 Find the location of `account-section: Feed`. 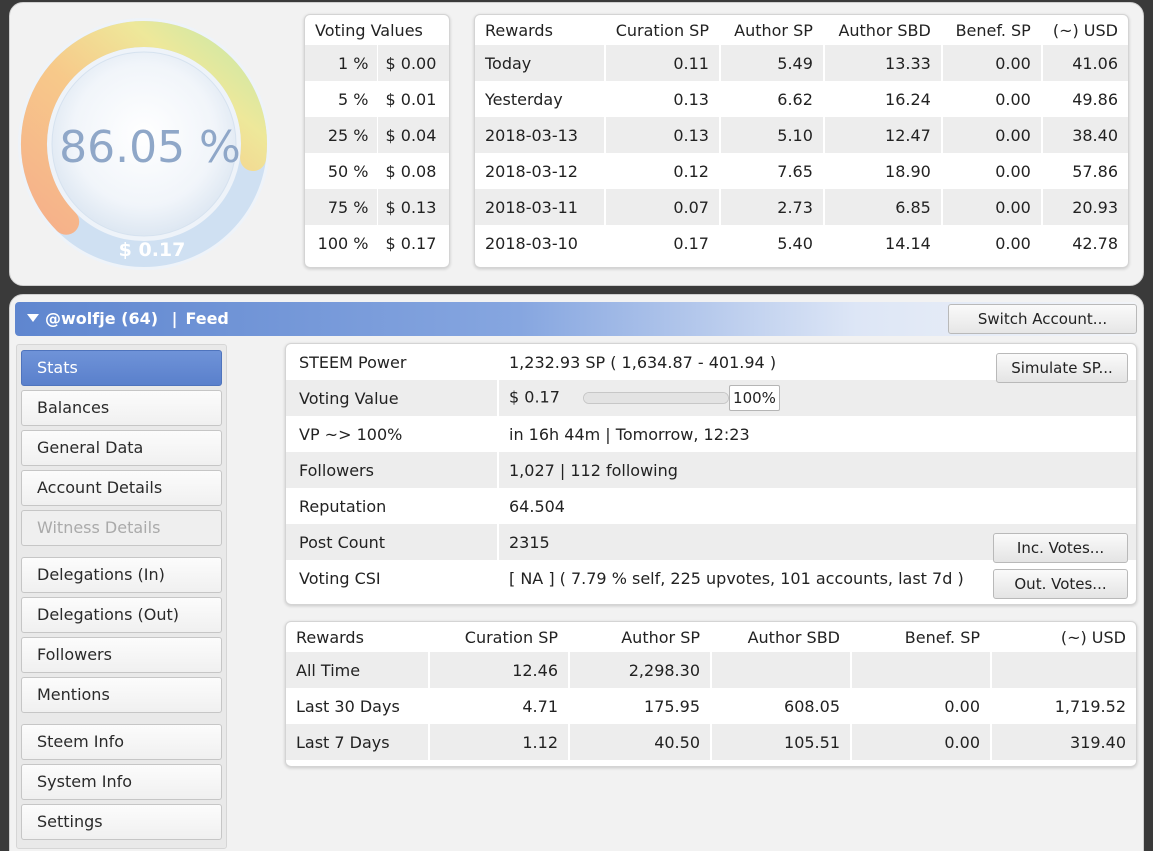

account-section: Feed is located at coordinates (207, 318).